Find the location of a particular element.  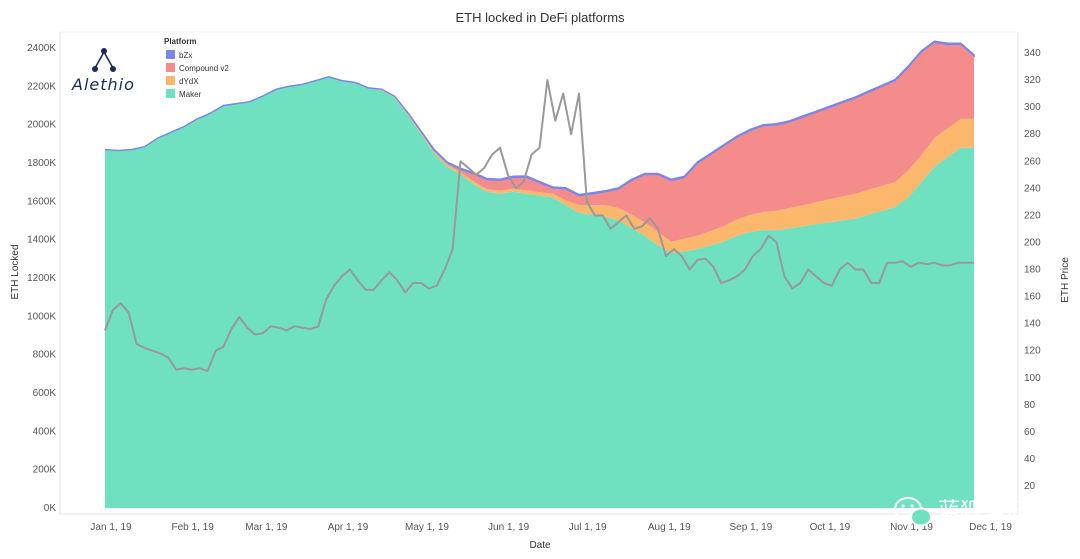

y2-tick-label: 140 is located at coordinates (1032, 324).